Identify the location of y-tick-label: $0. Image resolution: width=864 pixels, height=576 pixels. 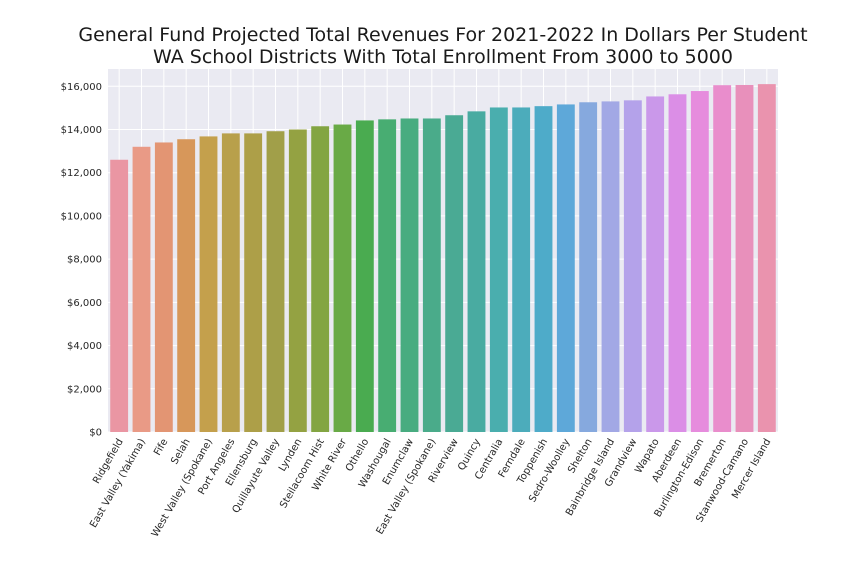
(95, 433).